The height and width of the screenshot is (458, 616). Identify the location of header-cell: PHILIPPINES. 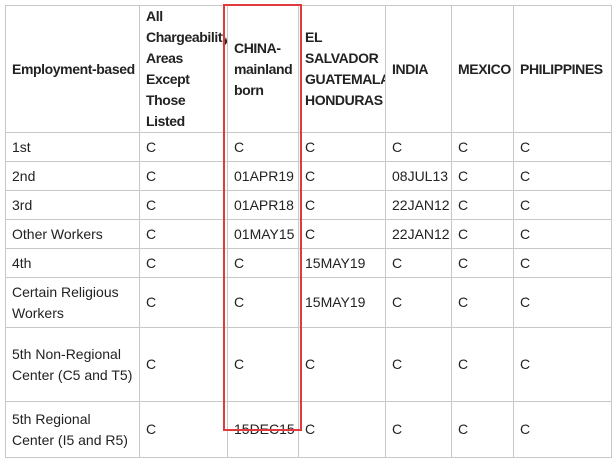
(562, 69).